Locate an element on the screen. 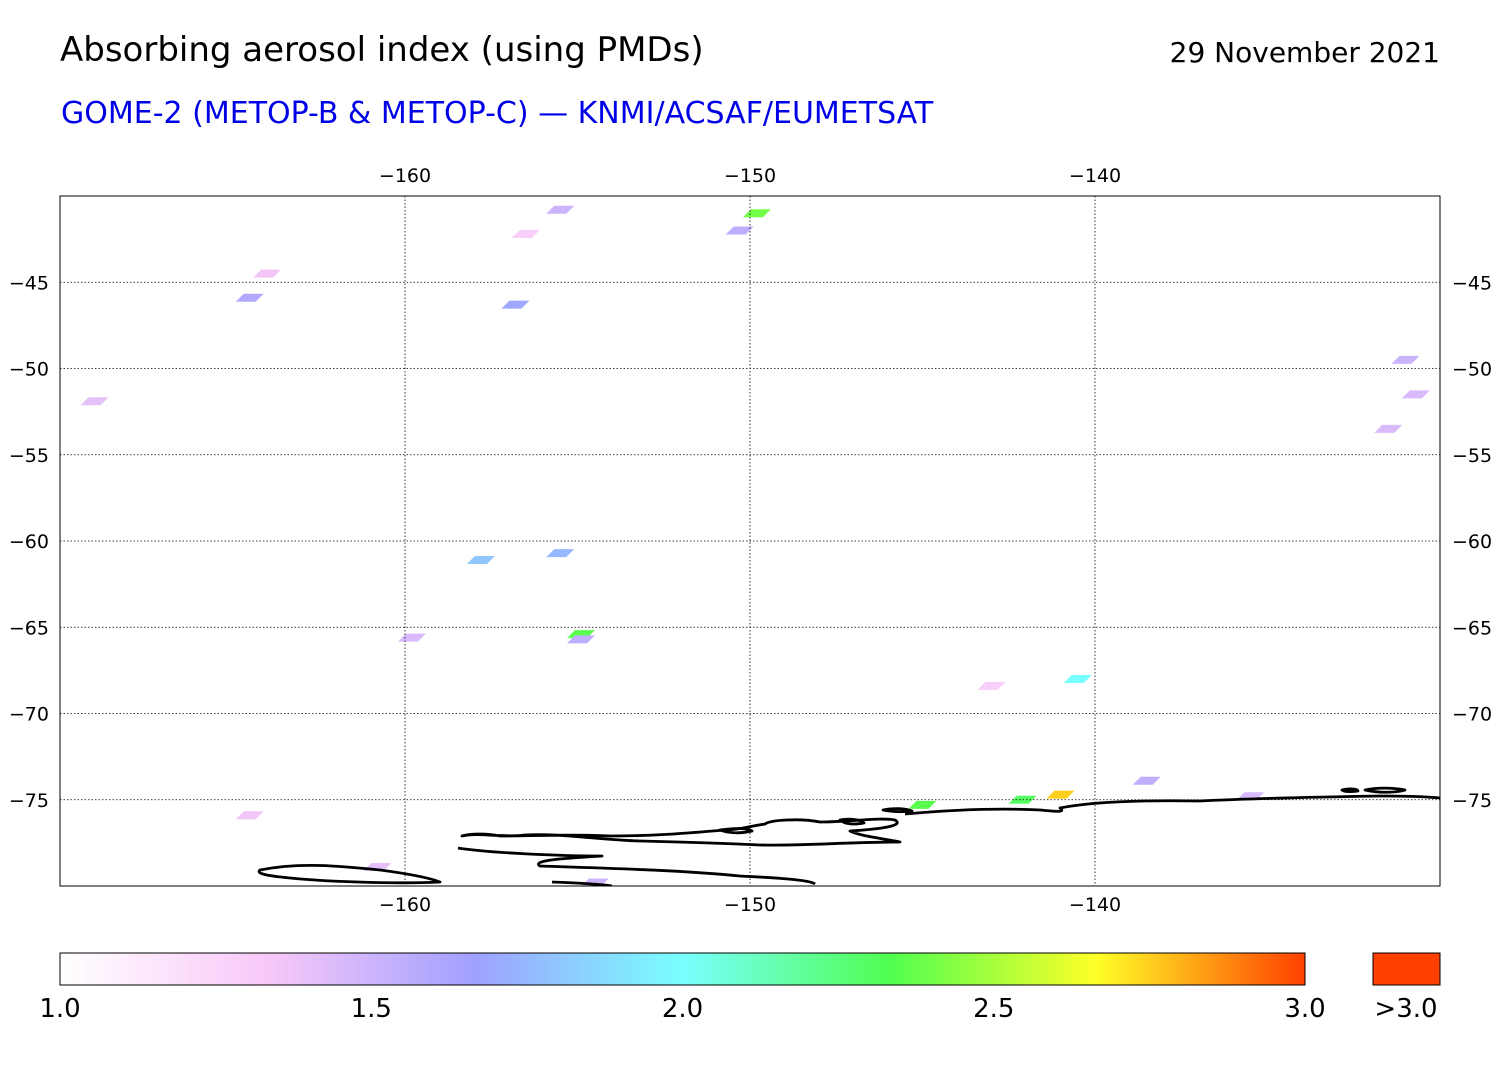 The image size is (1500, 1065). coastline is located at coordinates (848, 836).